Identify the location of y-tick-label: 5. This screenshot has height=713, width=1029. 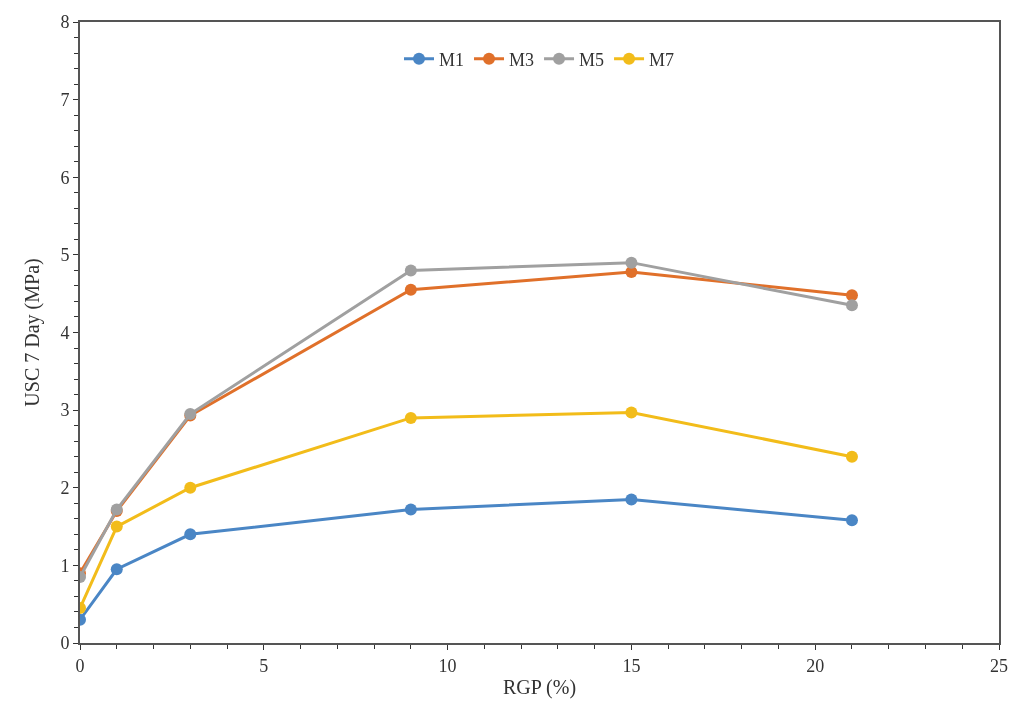
(65, 255).